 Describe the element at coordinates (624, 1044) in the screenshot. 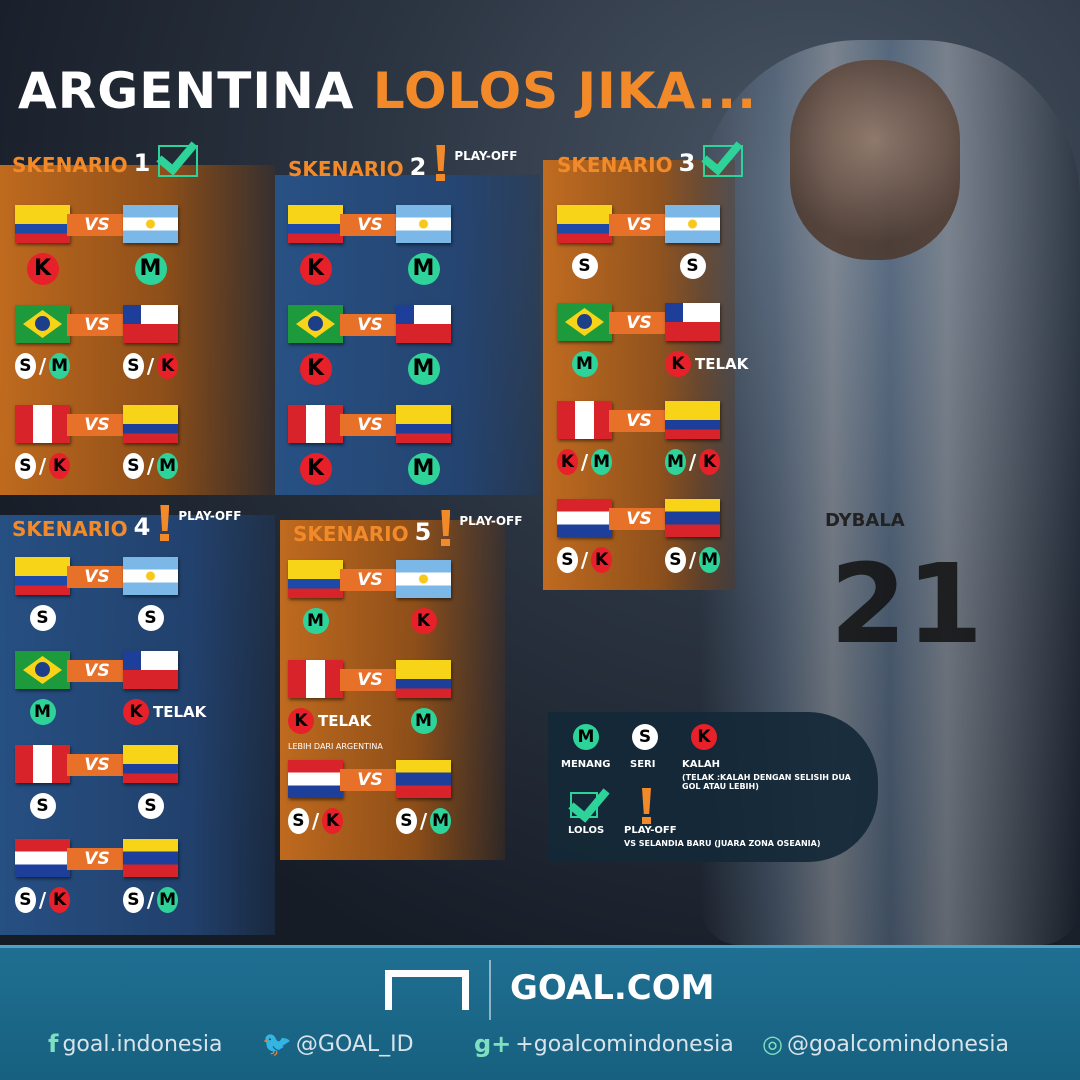

I see `social-handle: +goalcomindonesia` at that location.